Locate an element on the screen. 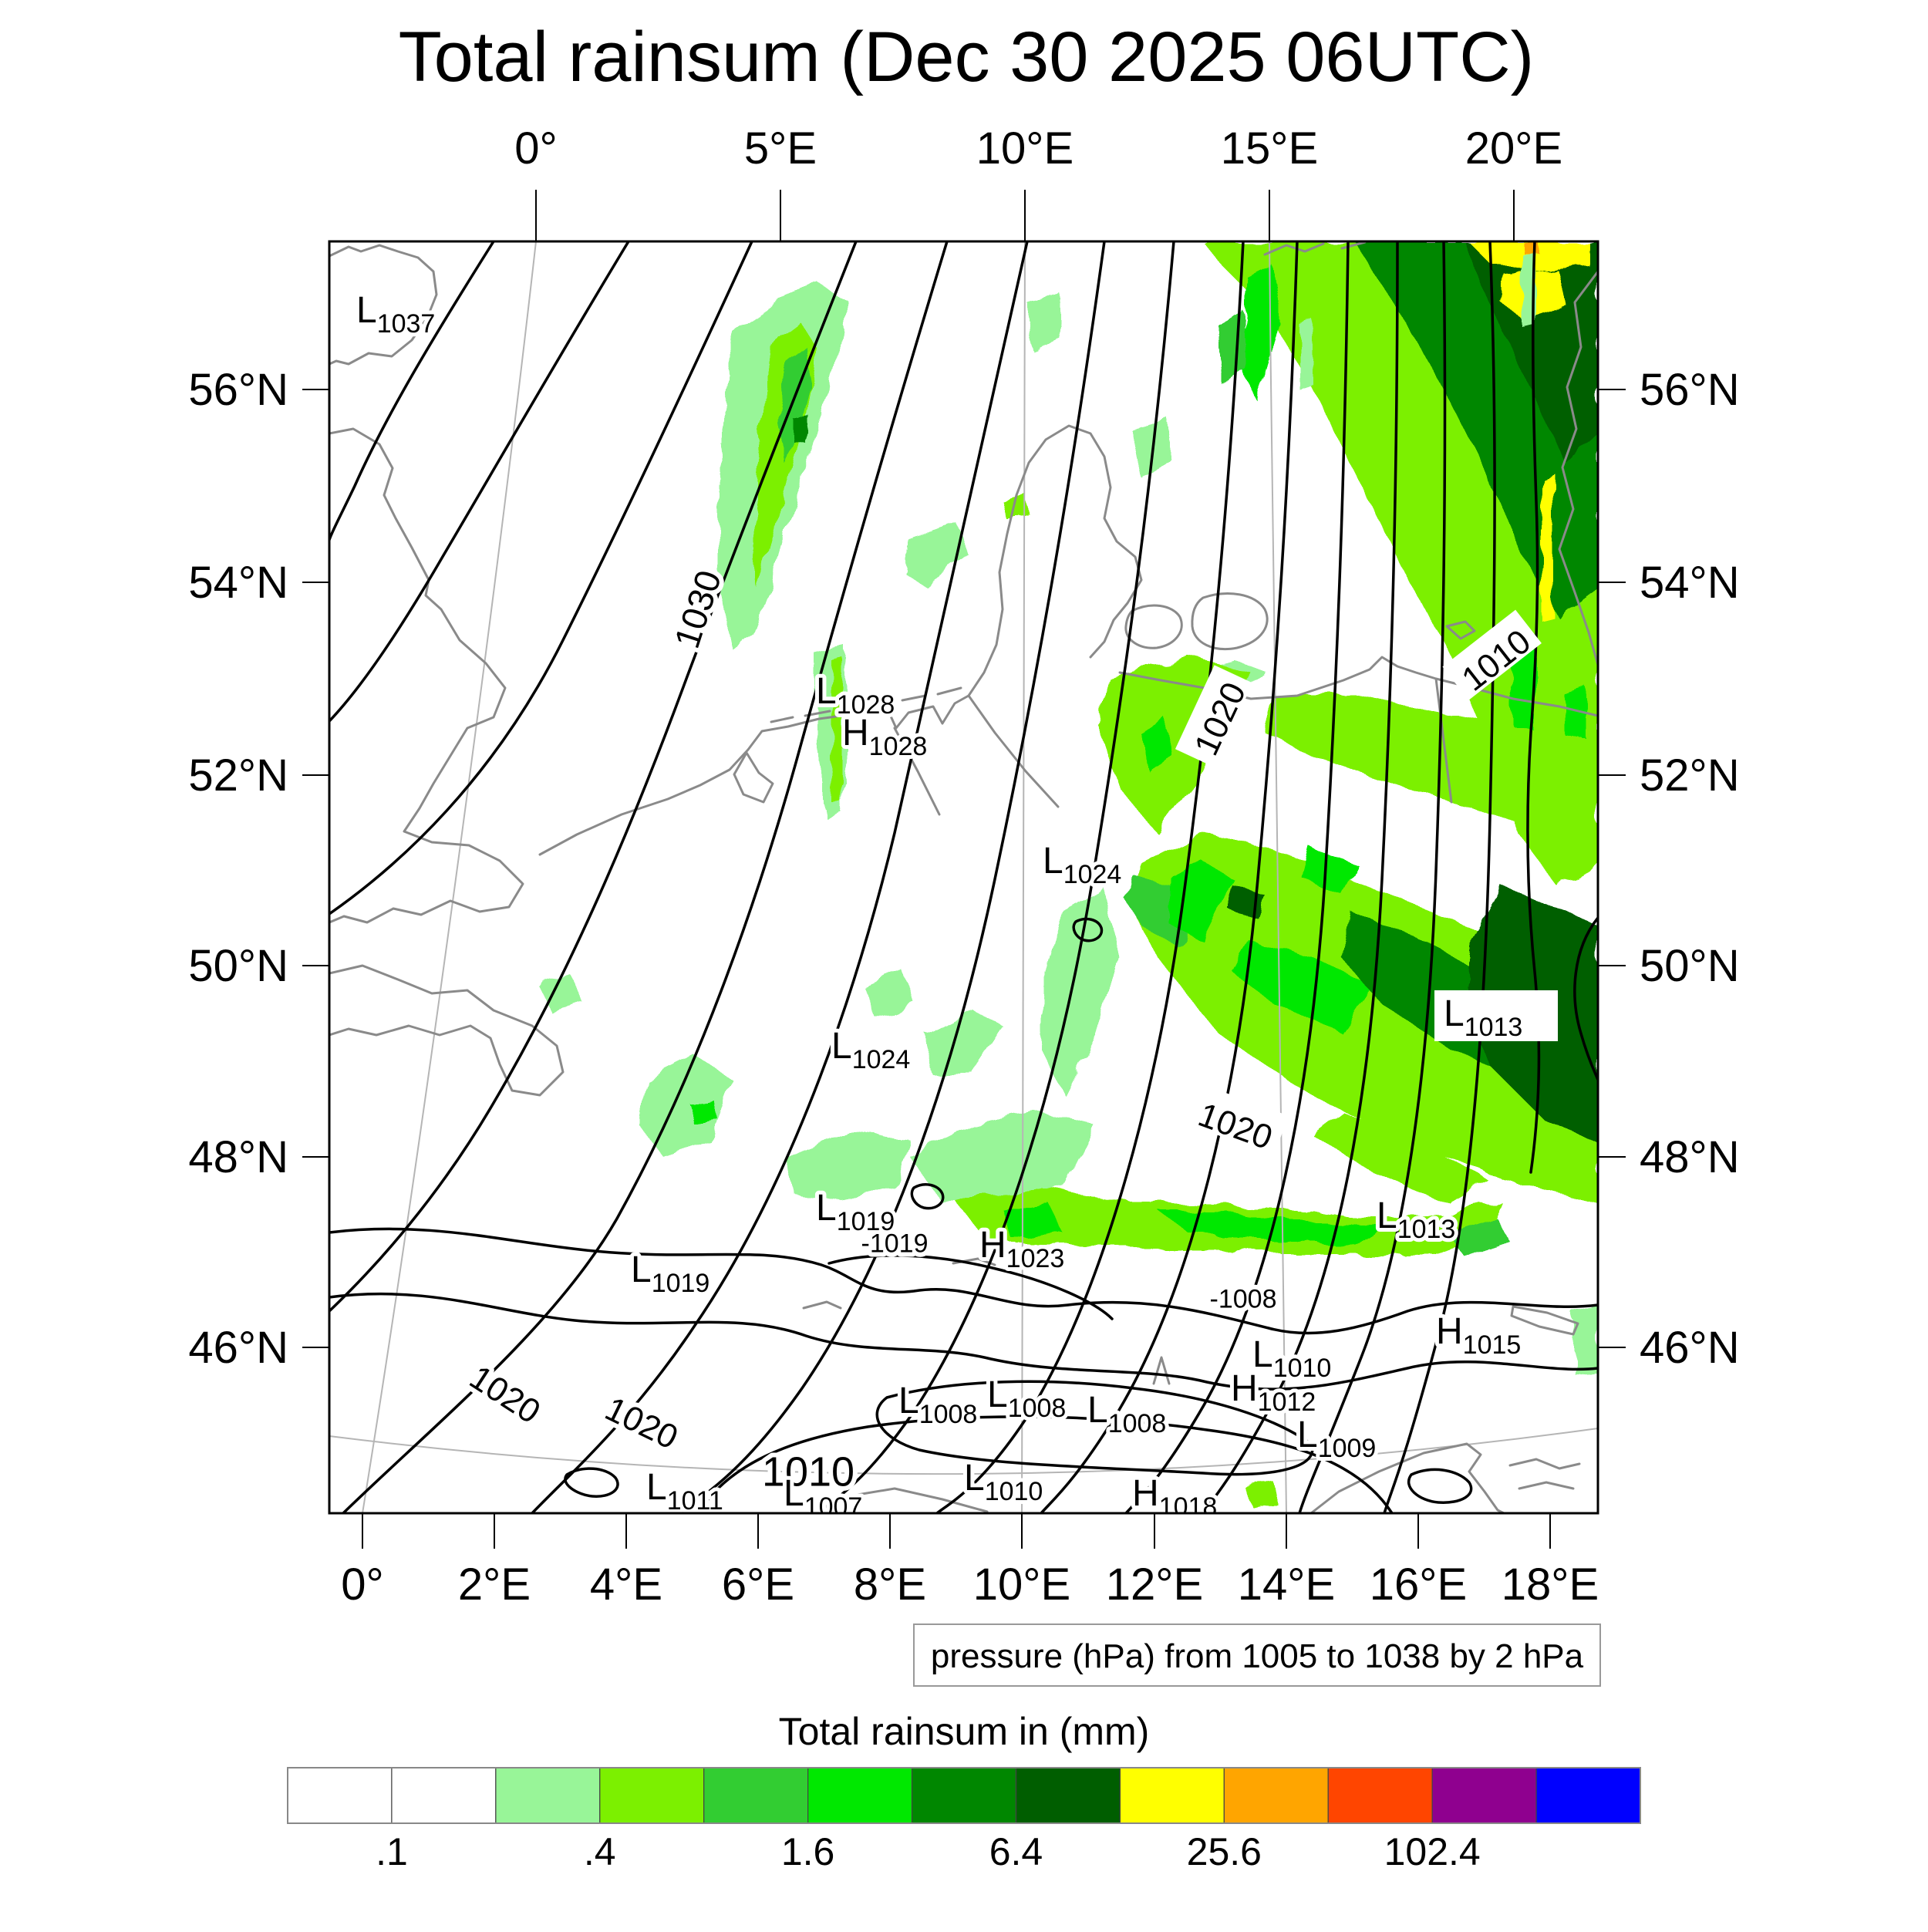 This screenshot has width=1928, height=1932. left-axis-label: 46°N is located at coordinates (238, 1348).